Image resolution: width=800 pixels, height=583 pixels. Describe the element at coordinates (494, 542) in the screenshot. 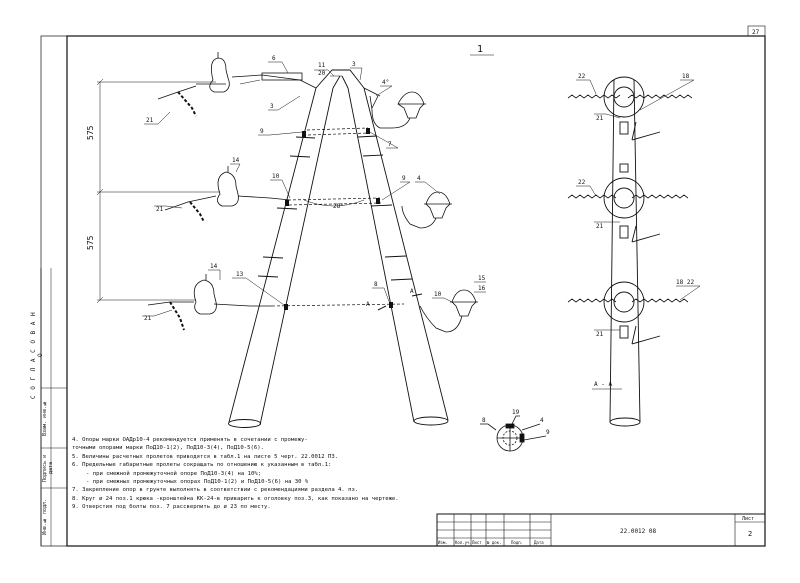

I see `tb-col-doc: № док.` at that location.